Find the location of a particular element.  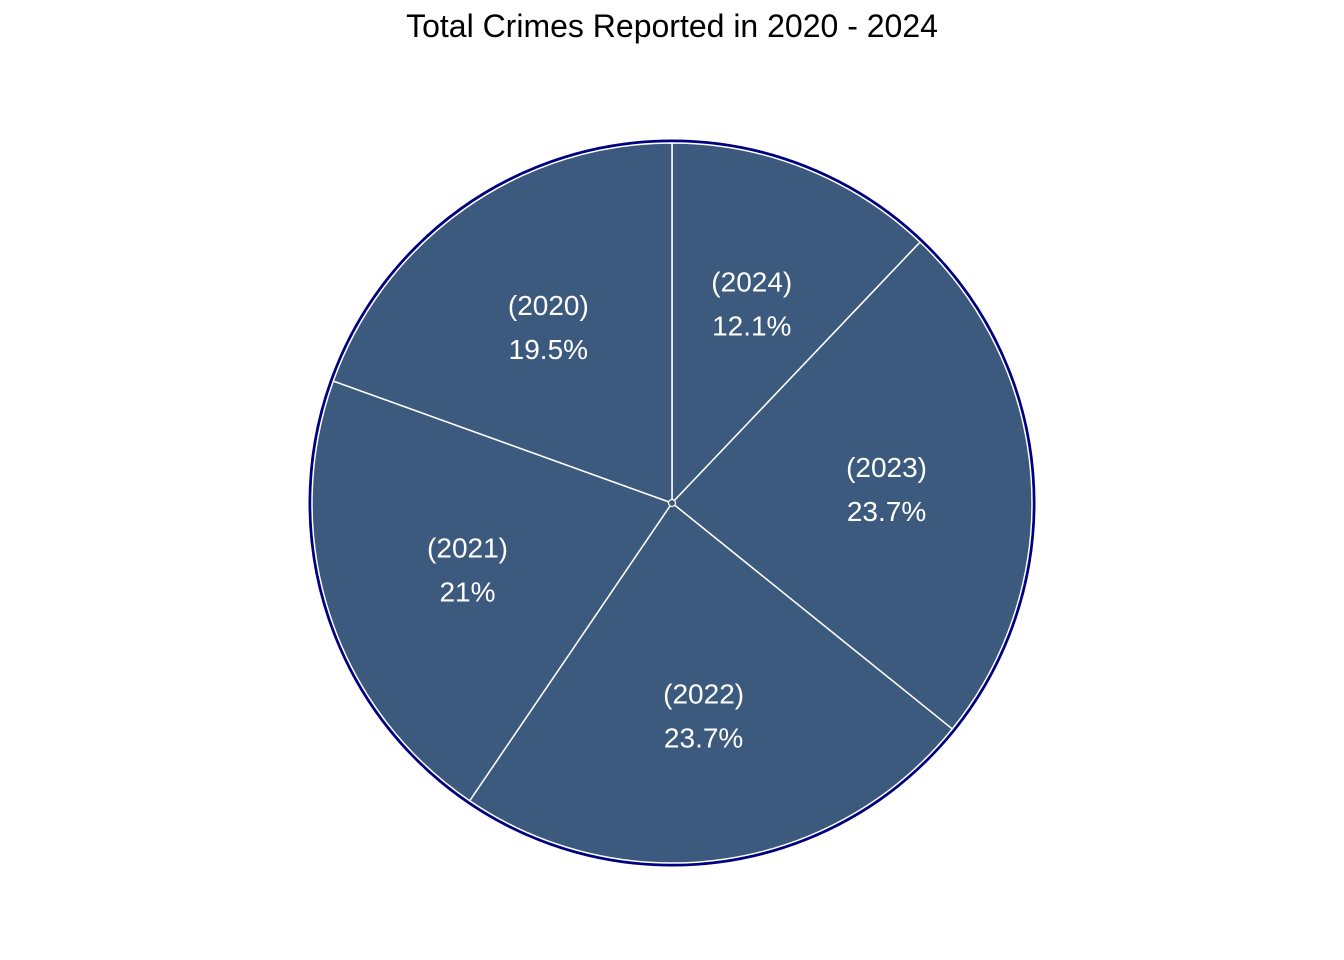

slice-label-2022: (2022) is located at coordinates (703, 694).